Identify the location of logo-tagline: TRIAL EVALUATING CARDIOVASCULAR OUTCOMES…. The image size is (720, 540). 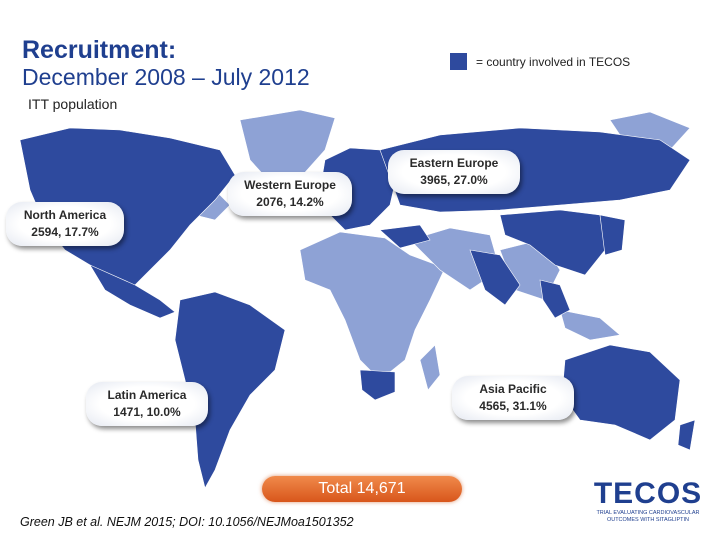
(648, 516).